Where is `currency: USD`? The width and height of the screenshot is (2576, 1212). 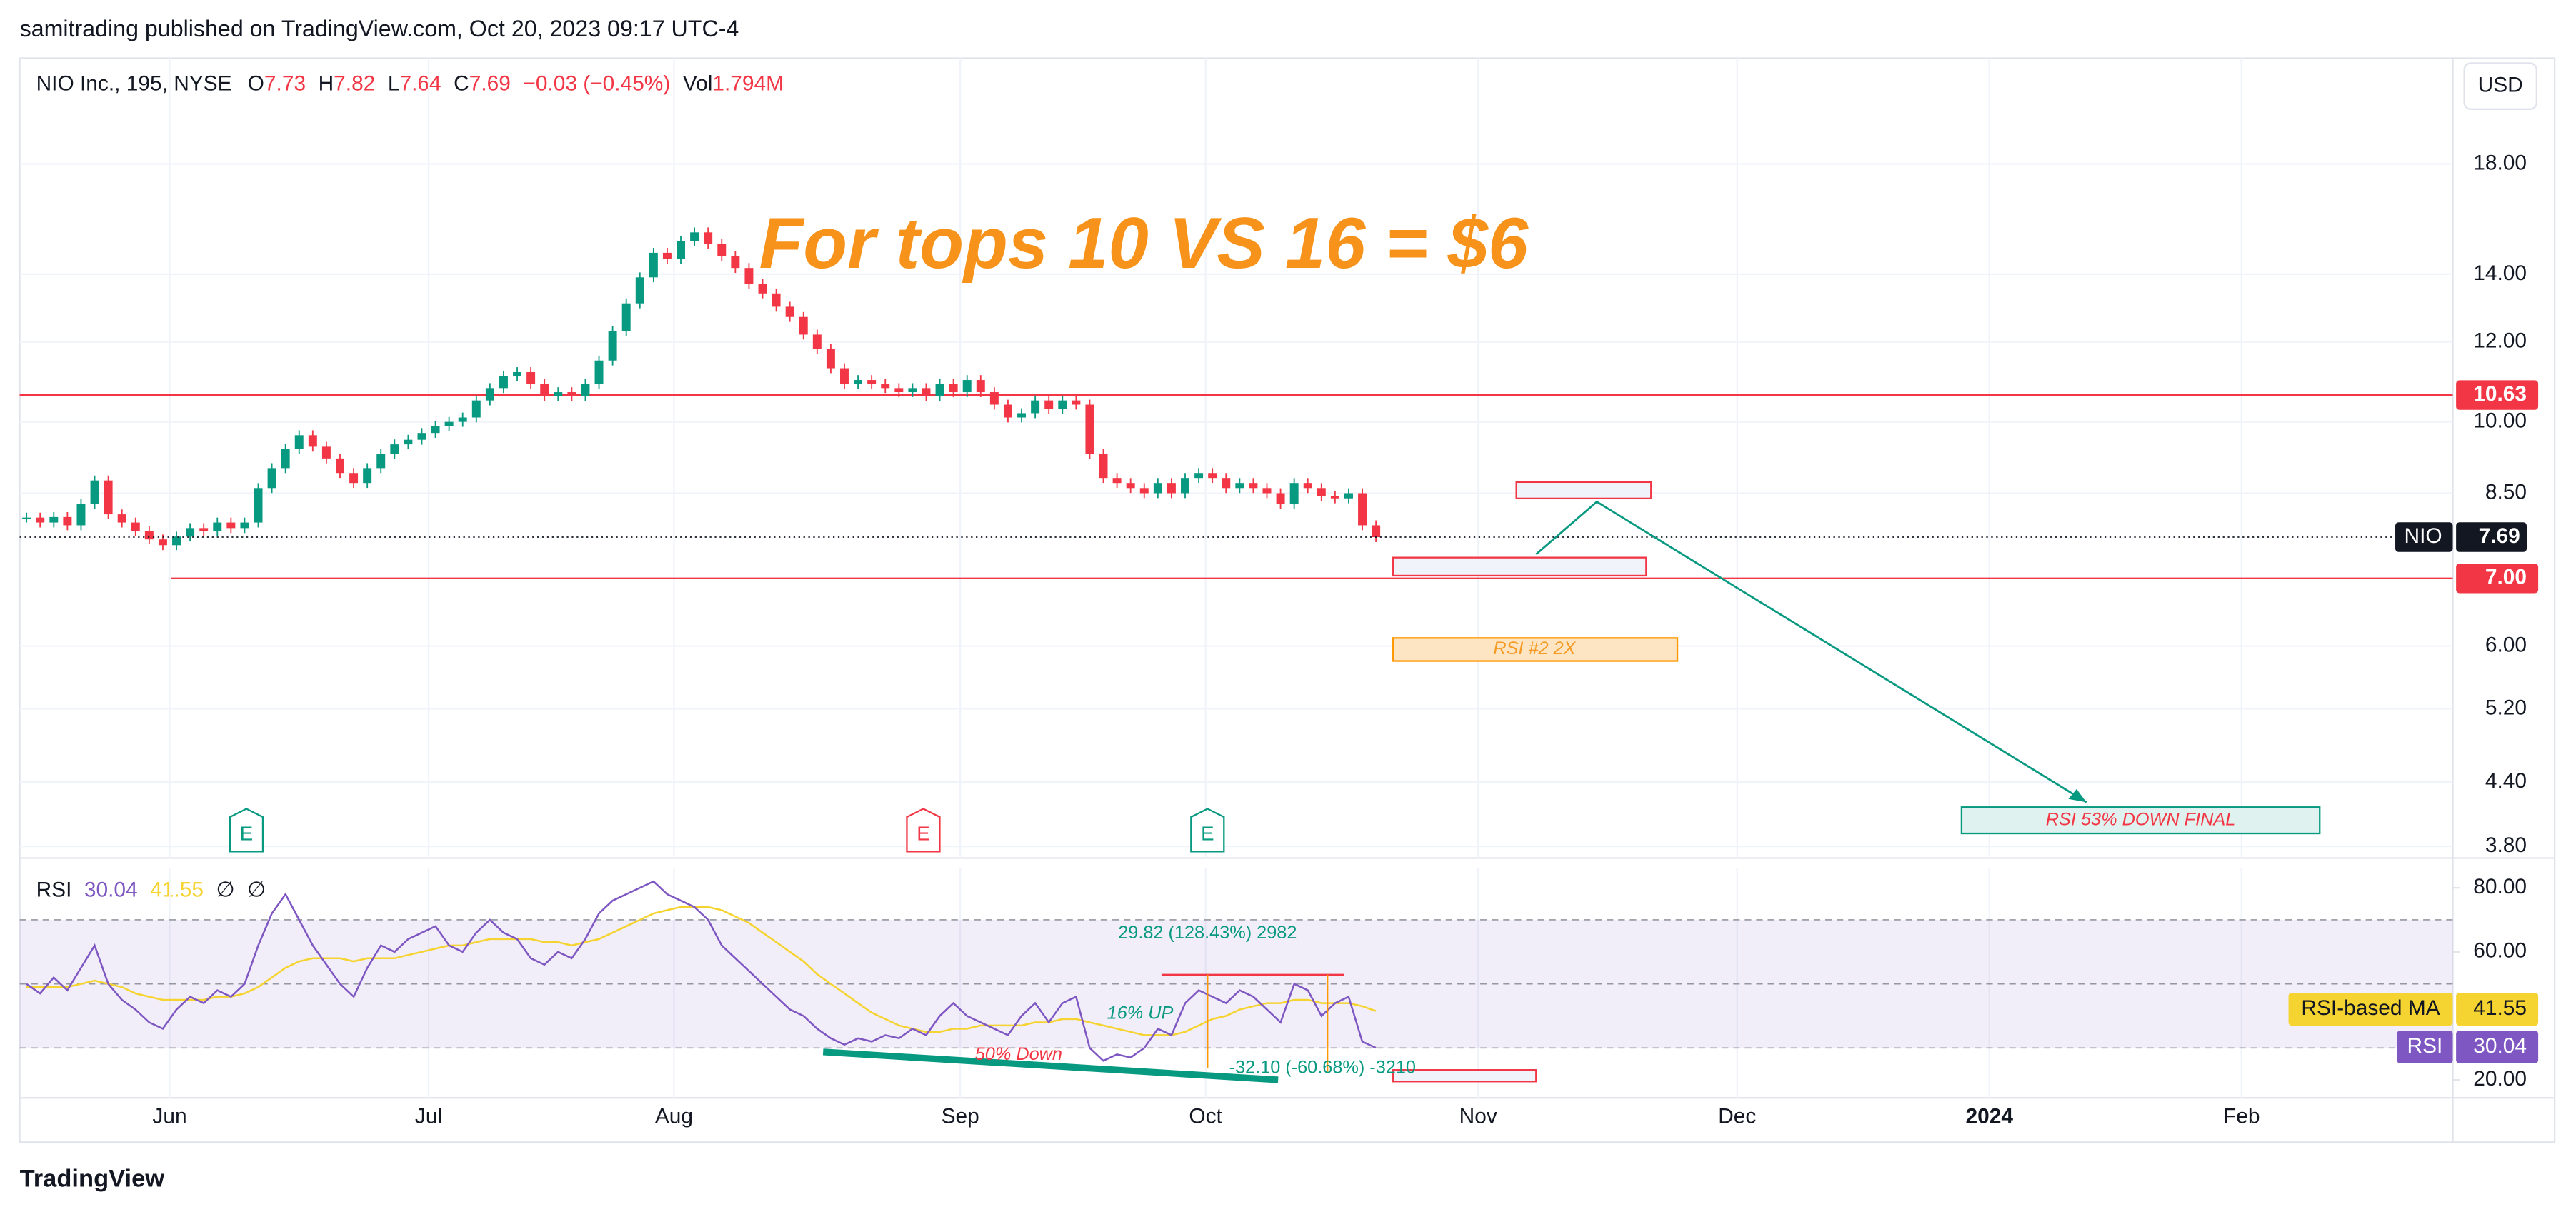
currency: USD is located at coordinates (2500, 85).